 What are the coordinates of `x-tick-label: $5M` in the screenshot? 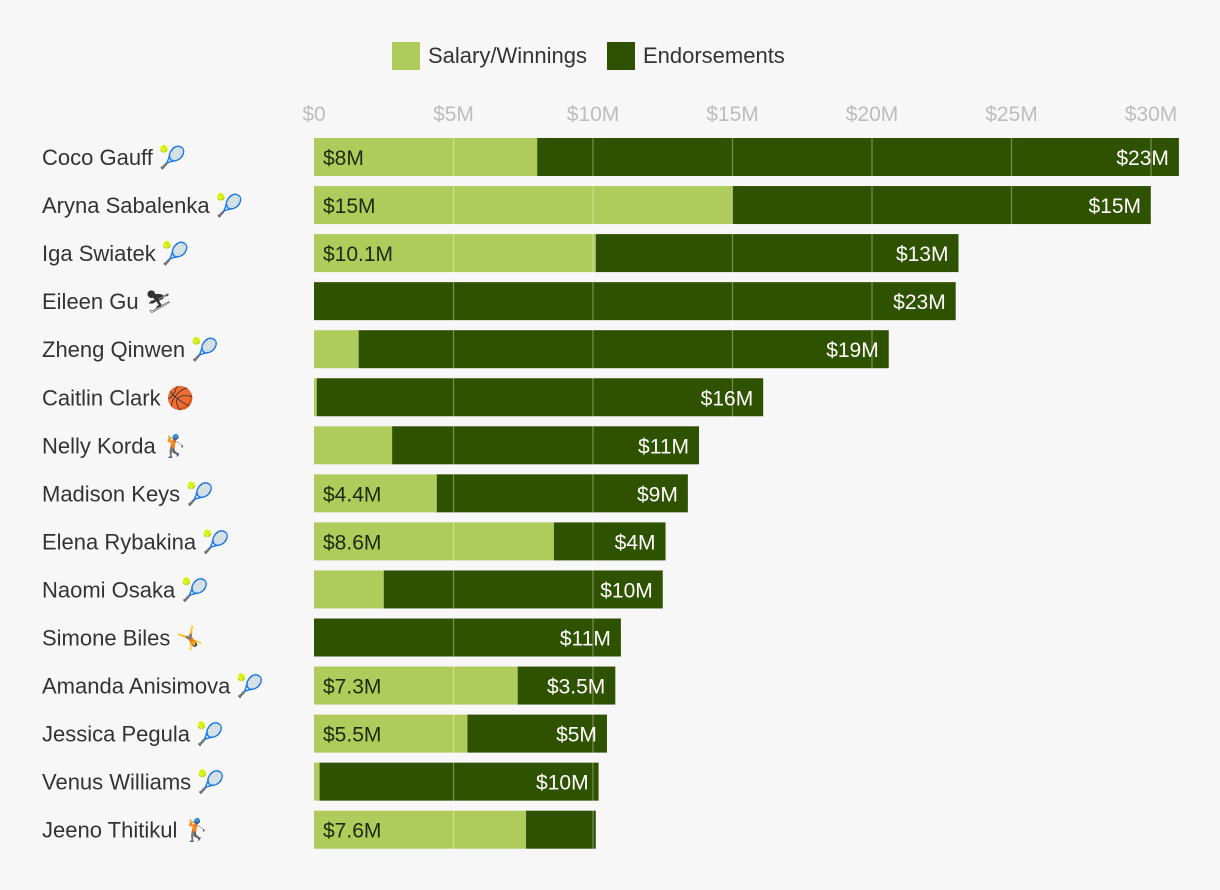 It's located at (453, 114).